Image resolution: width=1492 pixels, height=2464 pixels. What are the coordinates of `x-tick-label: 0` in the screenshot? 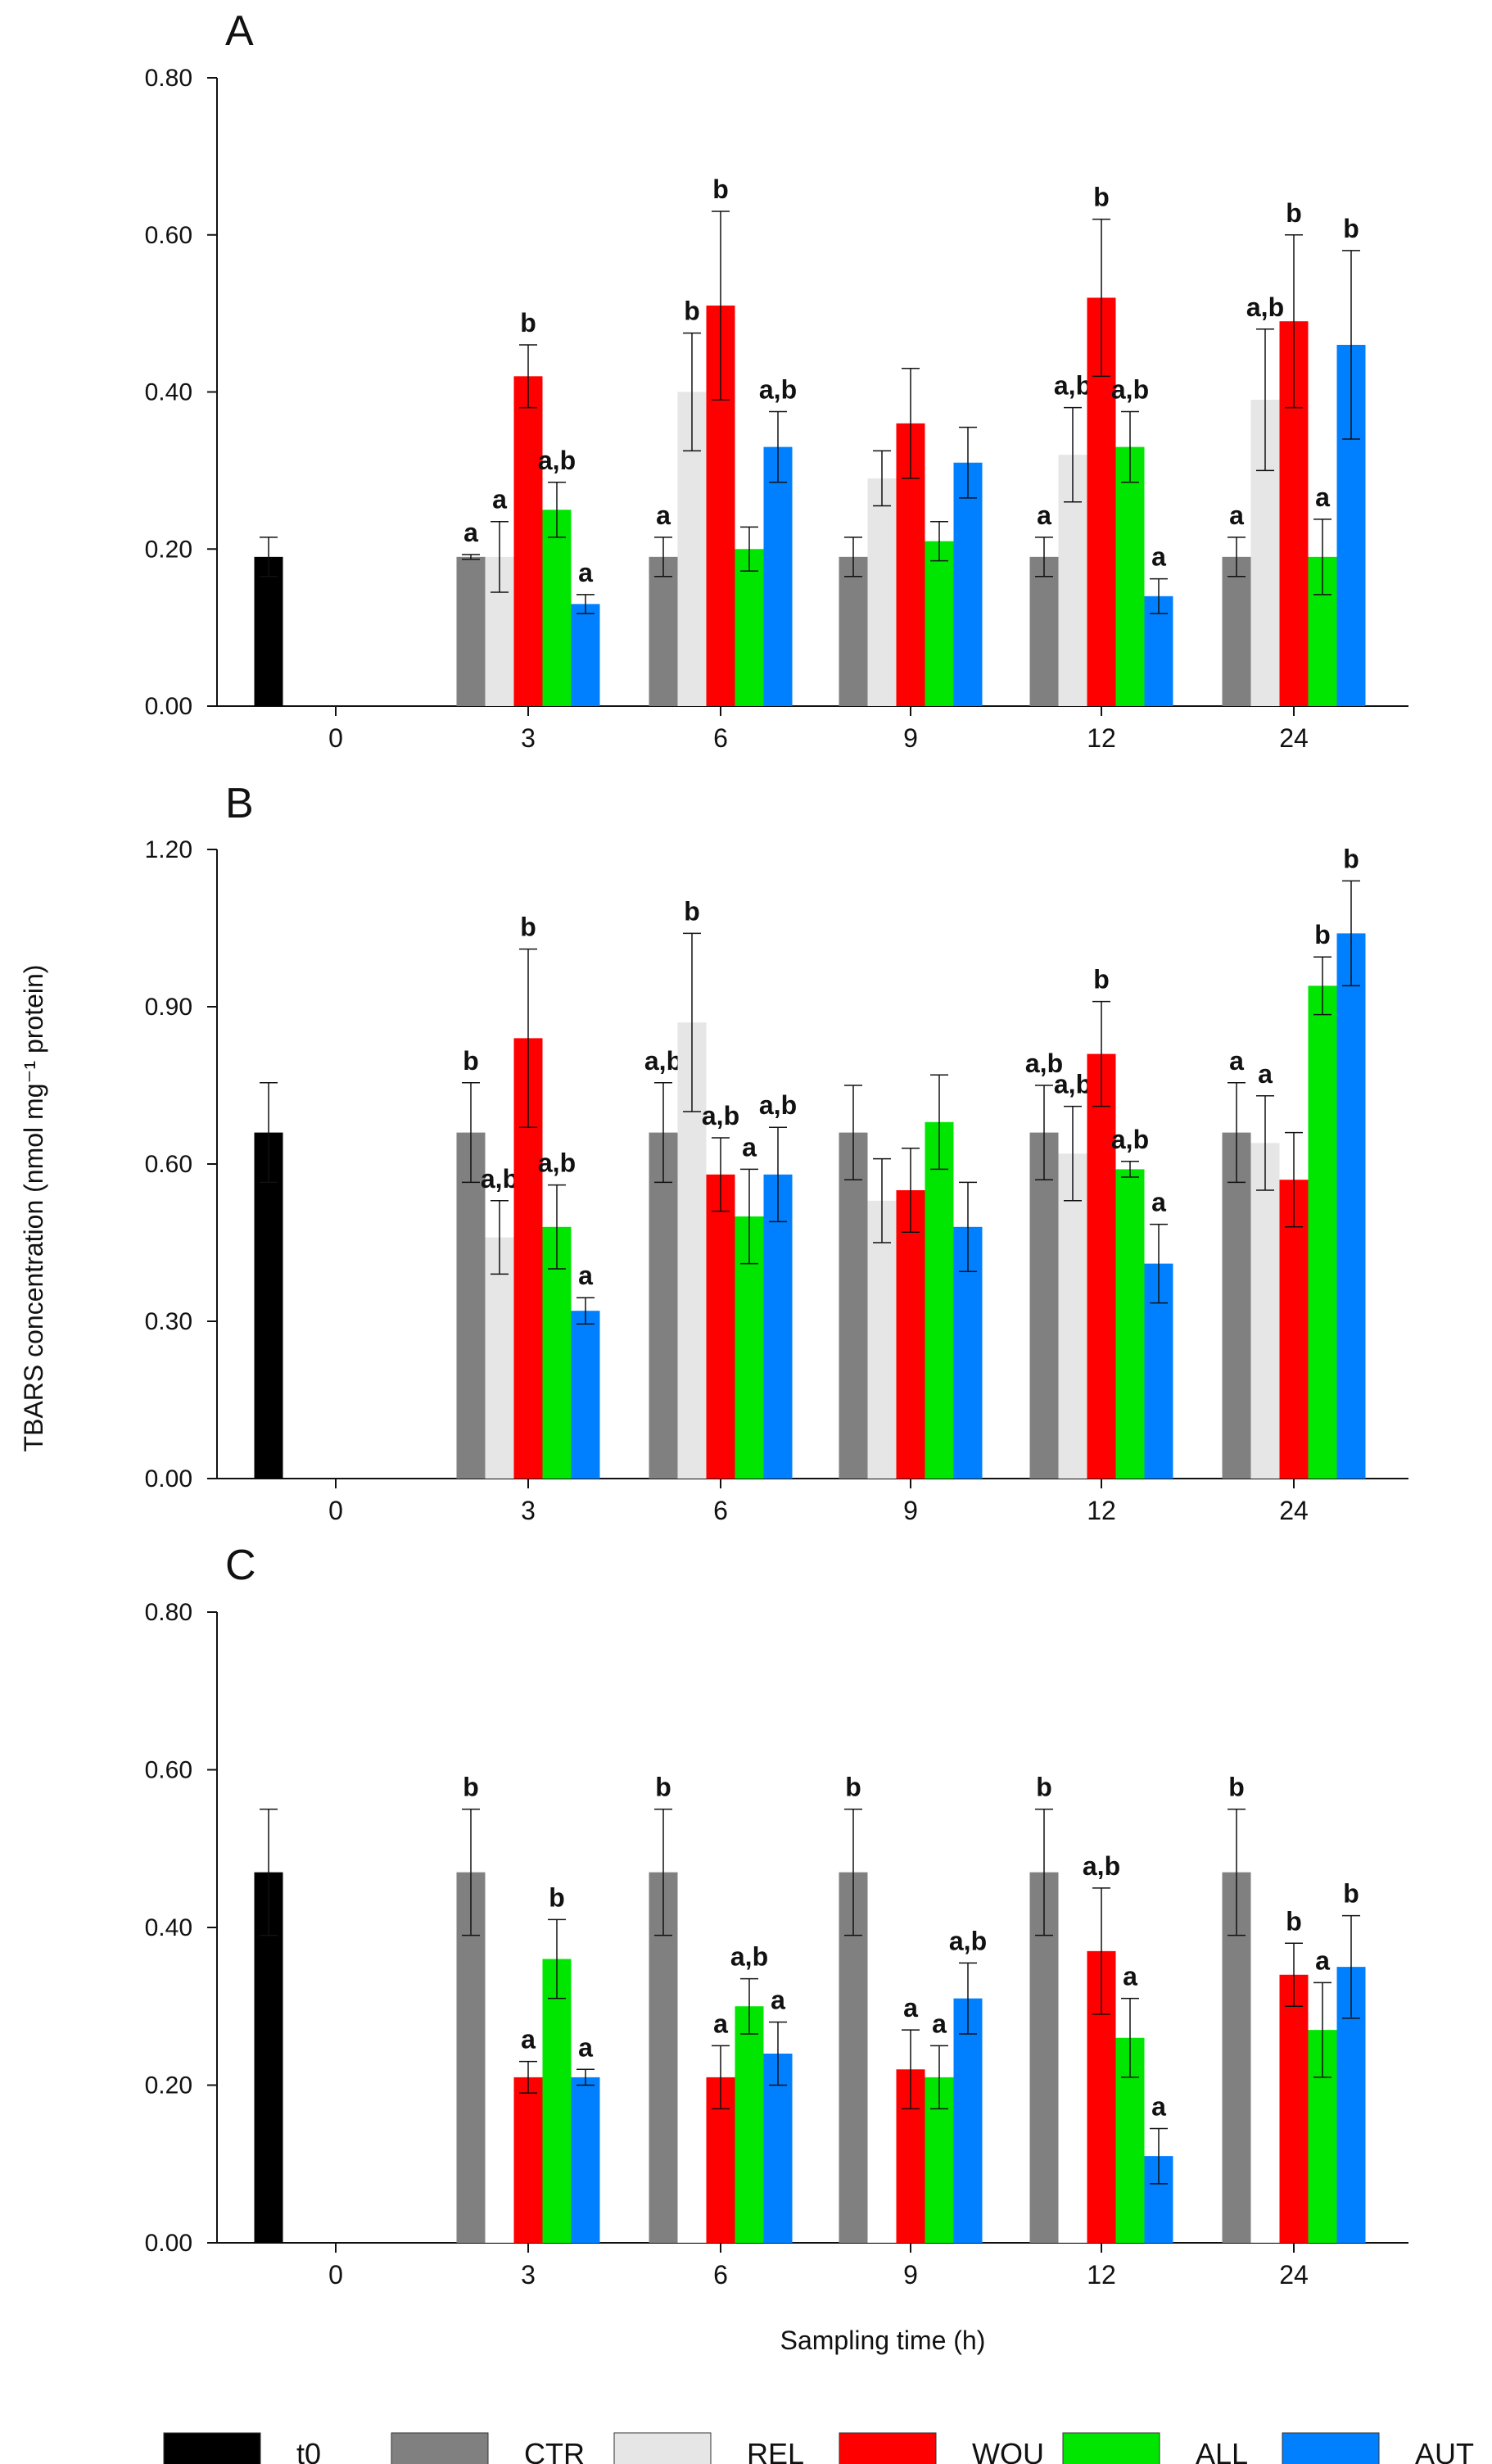 It's located at (335, 738).